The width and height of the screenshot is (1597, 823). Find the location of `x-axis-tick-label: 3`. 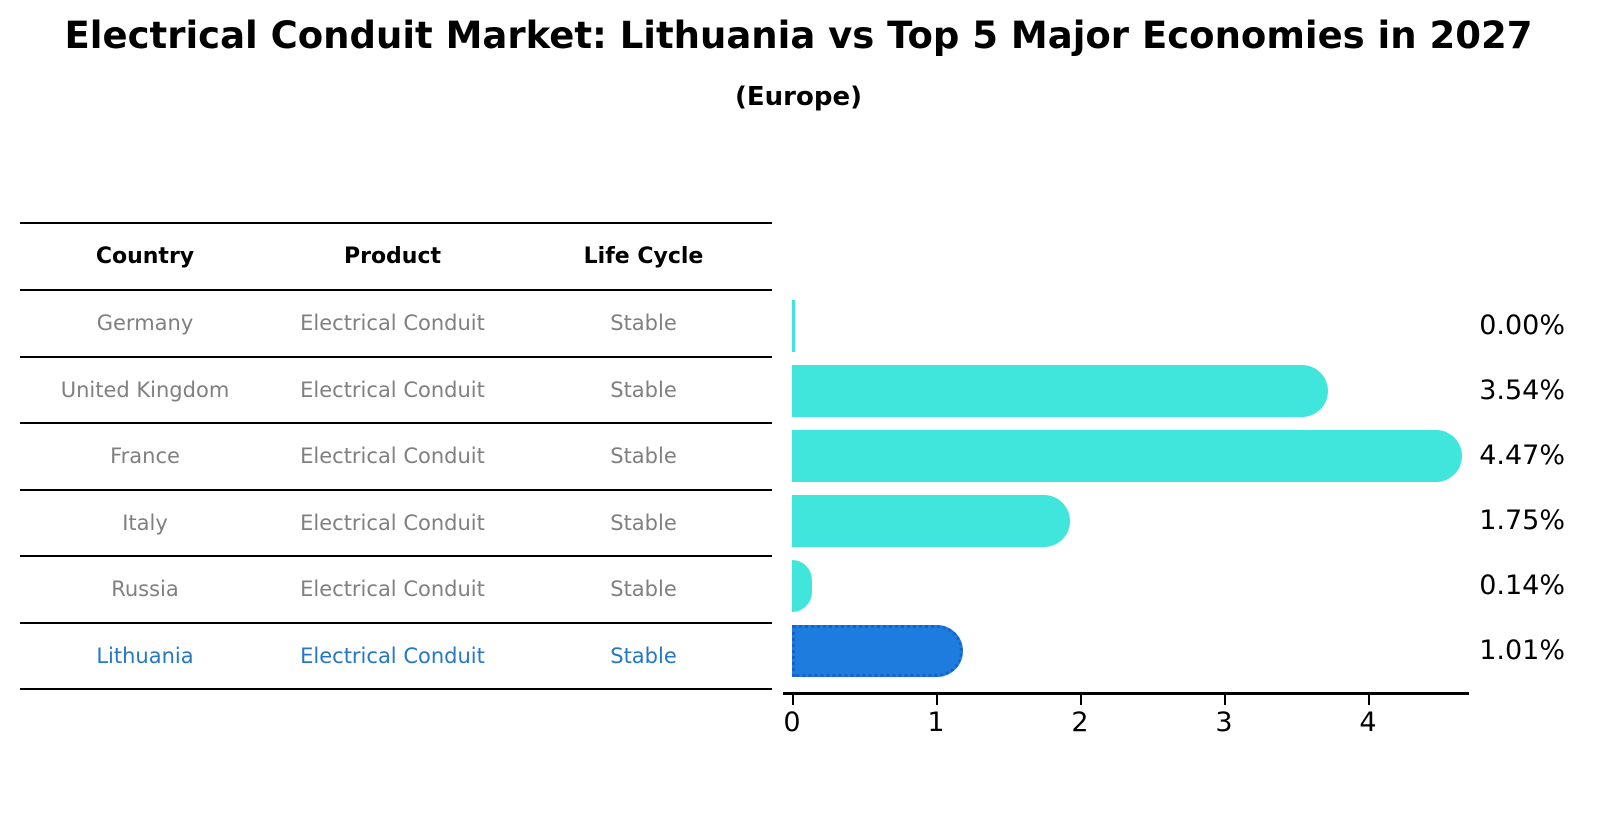

x-axis-tick-label: 3 is located at coordinates (1224, 722).